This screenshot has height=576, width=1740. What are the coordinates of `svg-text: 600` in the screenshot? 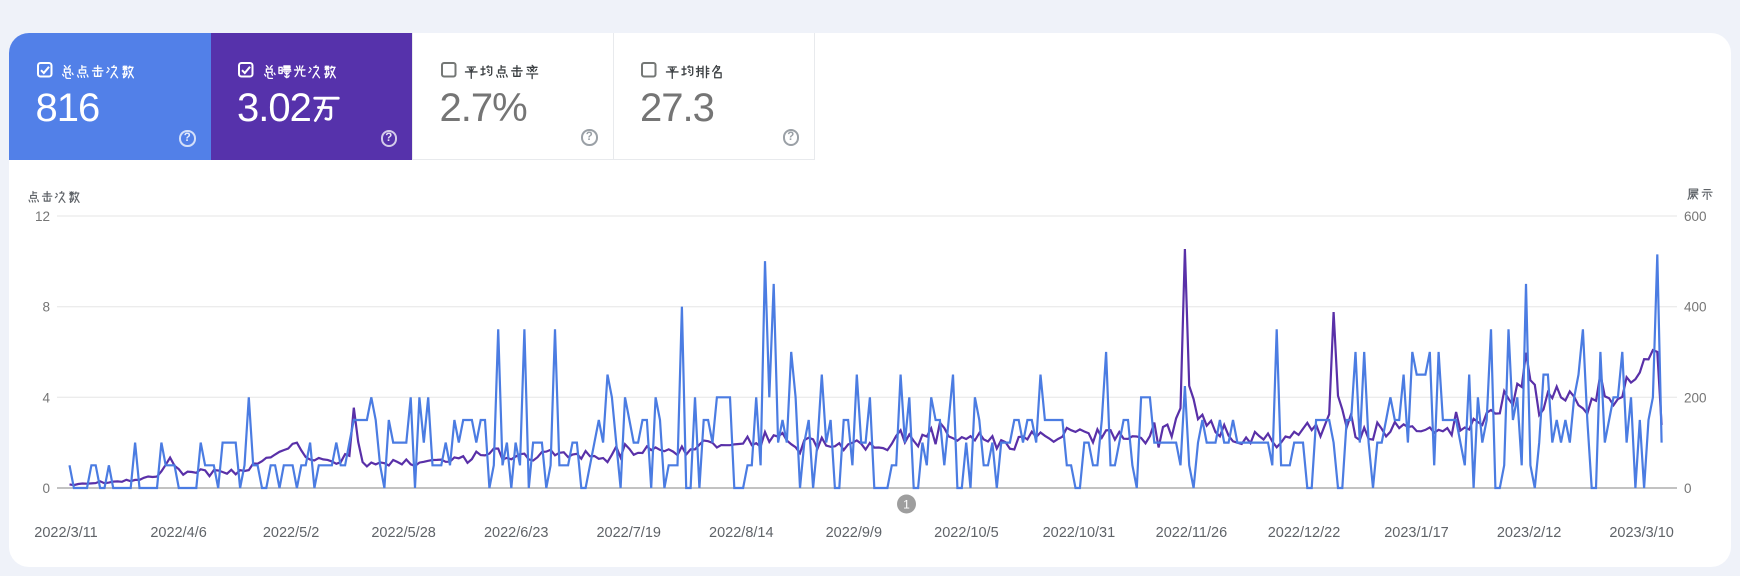 It's located at (1695, 216).